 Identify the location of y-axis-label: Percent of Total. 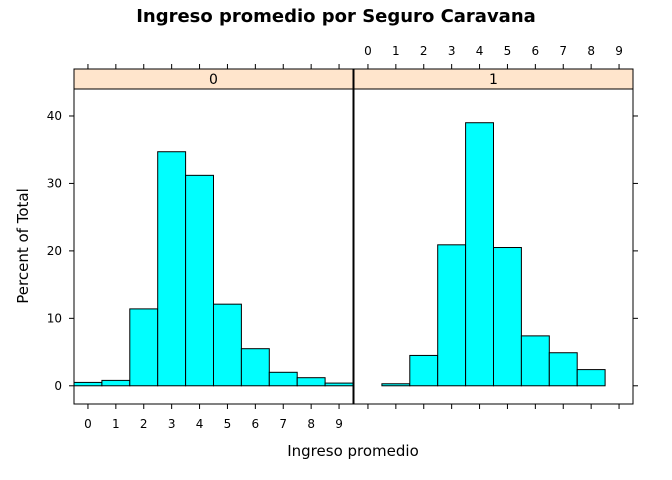
(23, 245).